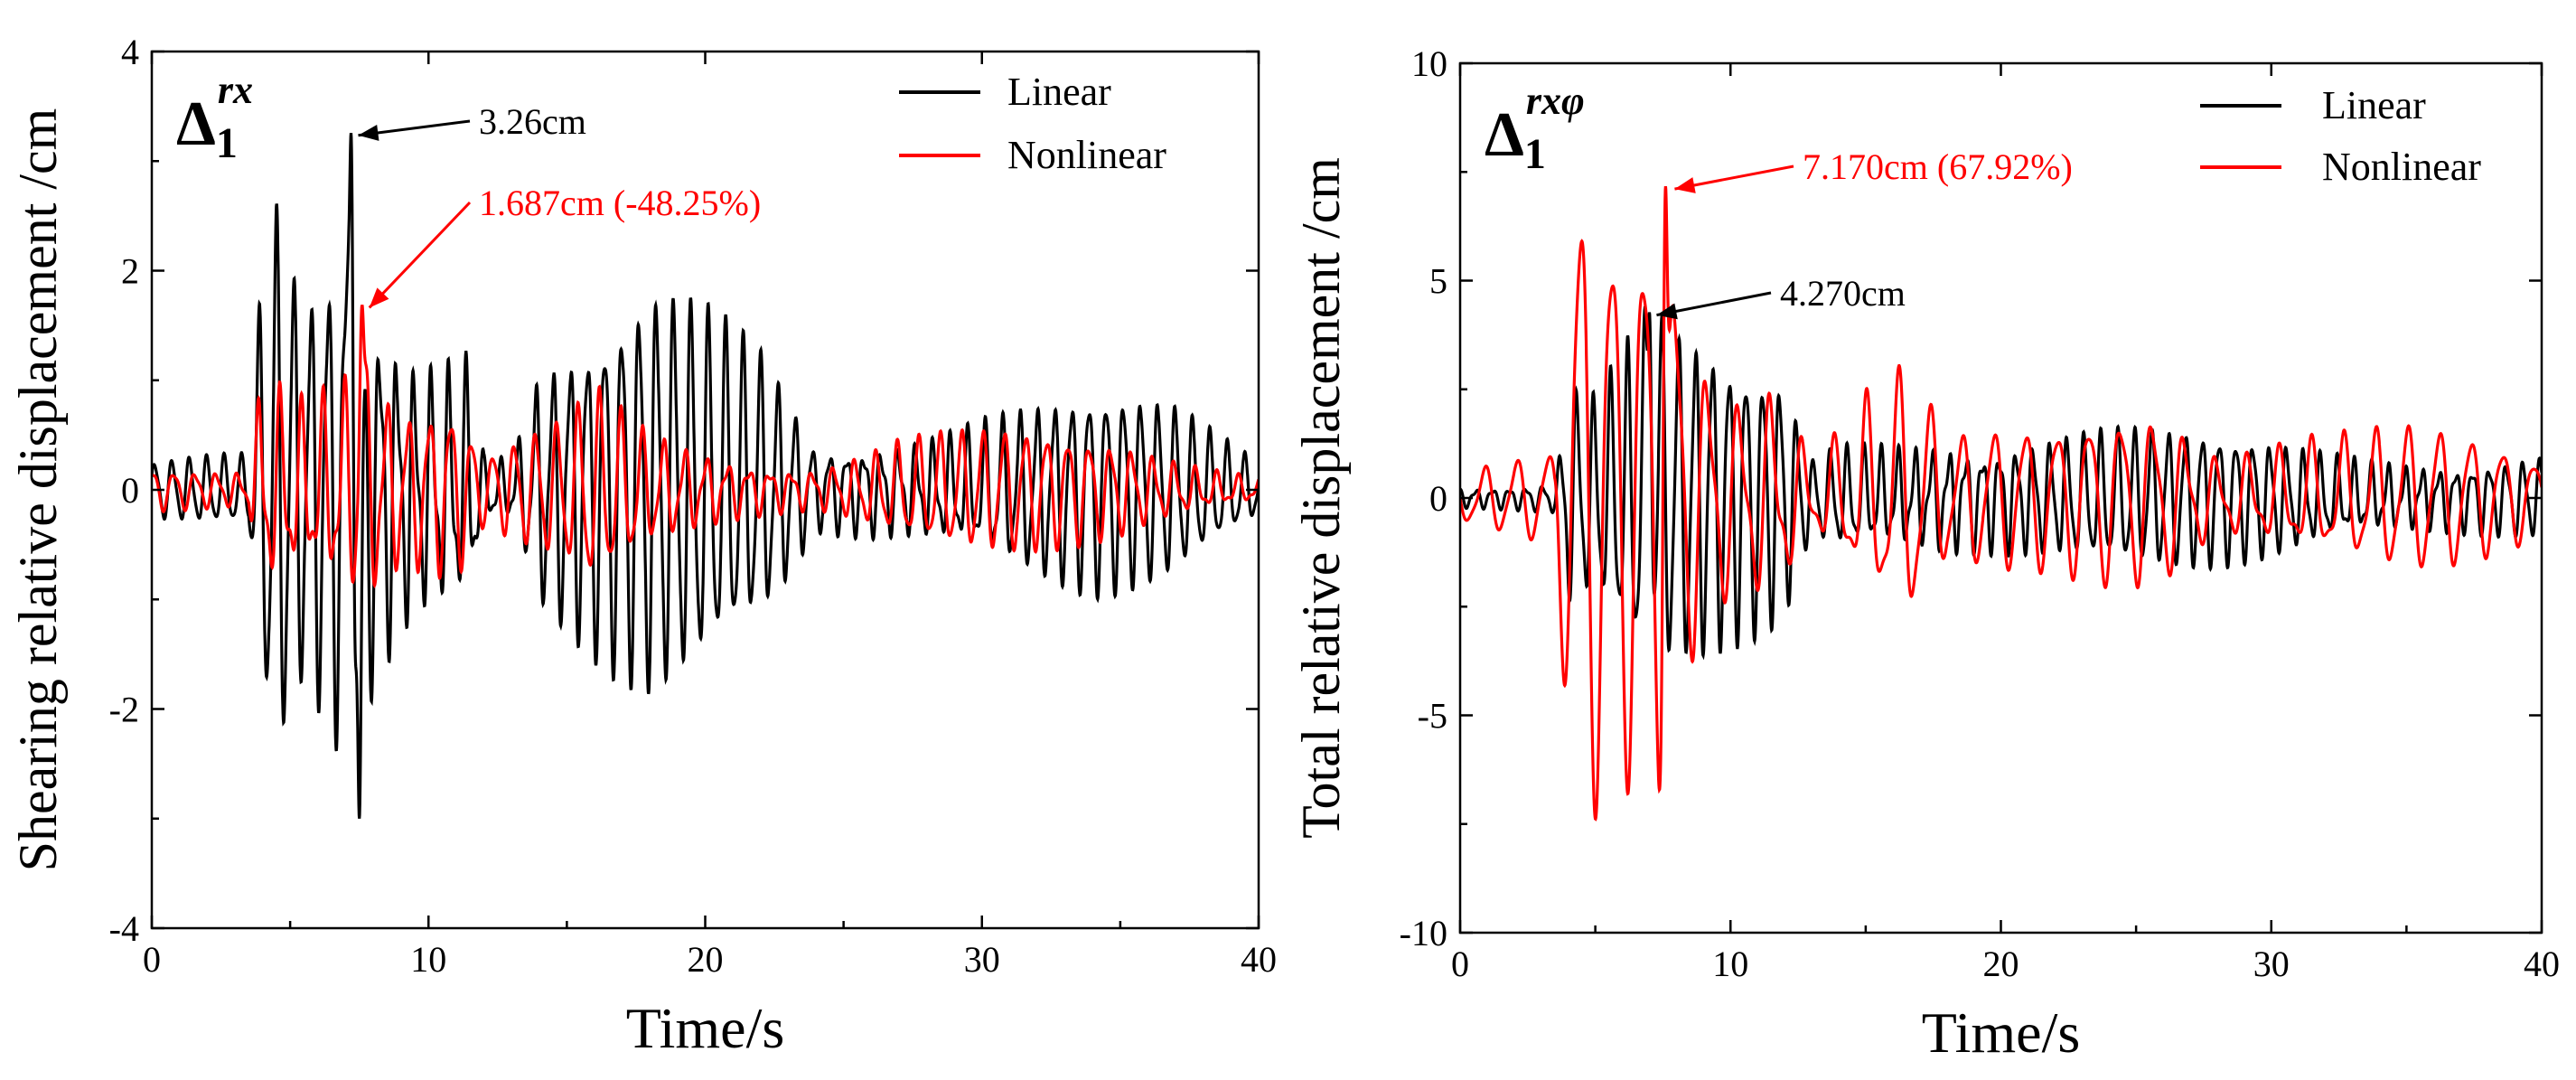  I want to click on panel-symbol-sup: rxφ, so click(1555, 101).